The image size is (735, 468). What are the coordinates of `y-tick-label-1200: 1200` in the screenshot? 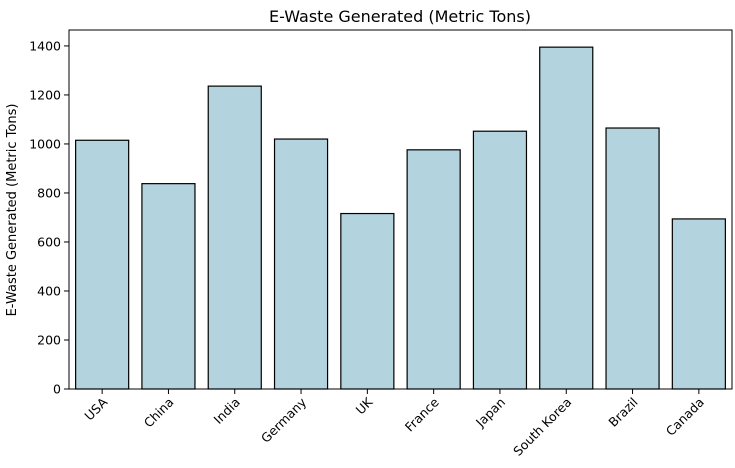 It's located at (45, 94).